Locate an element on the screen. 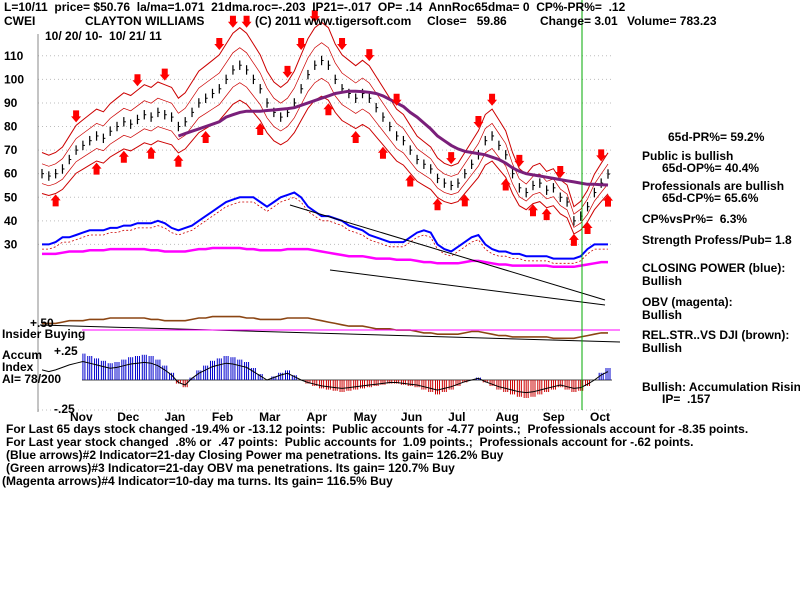  relstr-label: REL.STR..VS DJI (brown): is located at coordinates (716, 335).